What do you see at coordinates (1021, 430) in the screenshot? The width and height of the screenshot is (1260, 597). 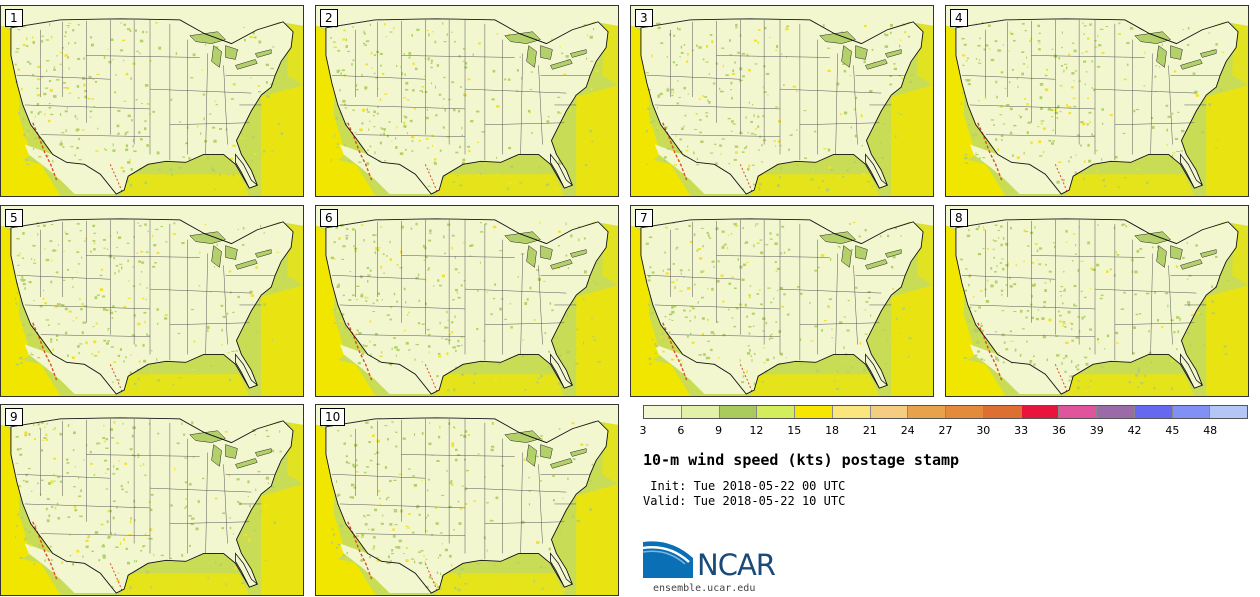 I see `colorbar-tick-label: 33` at bounding box center [1021, 430].